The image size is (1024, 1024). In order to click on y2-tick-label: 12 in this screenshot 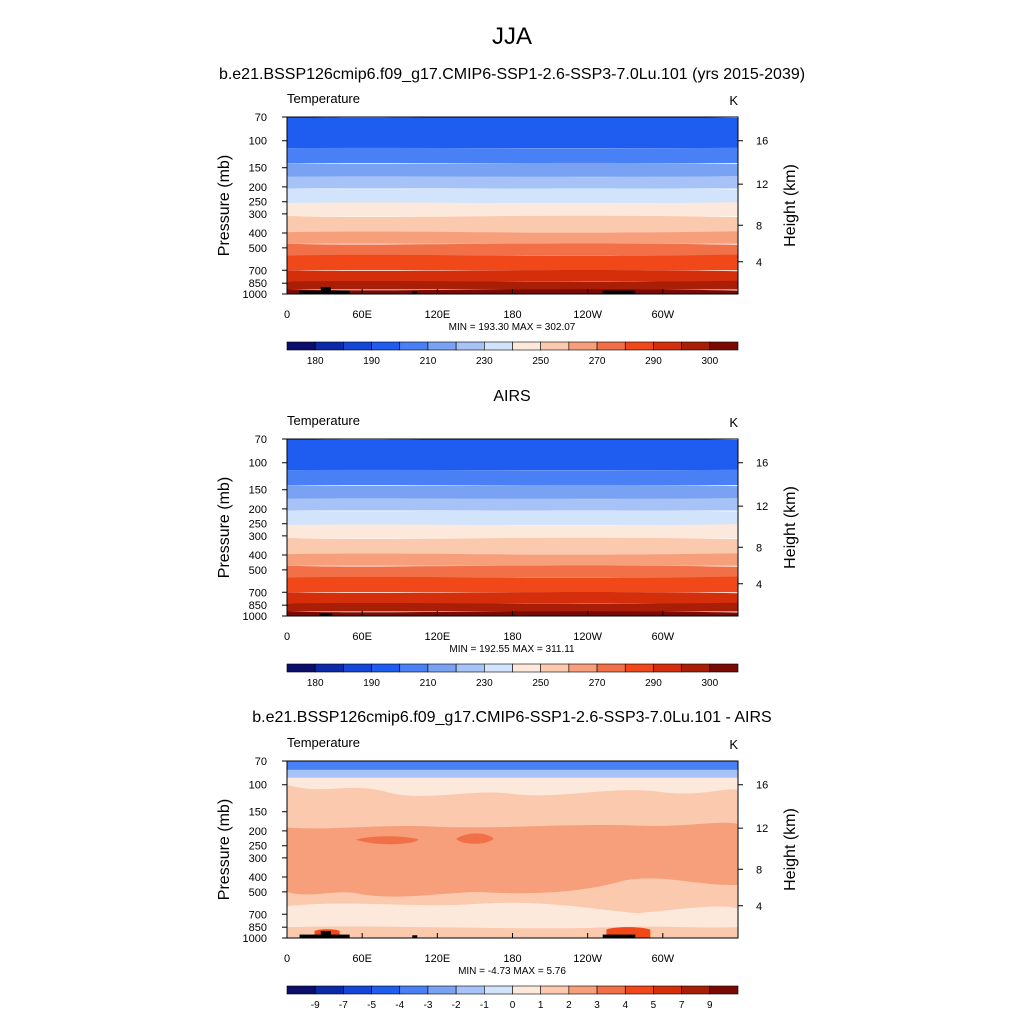, I will do `click(762, 185)`.